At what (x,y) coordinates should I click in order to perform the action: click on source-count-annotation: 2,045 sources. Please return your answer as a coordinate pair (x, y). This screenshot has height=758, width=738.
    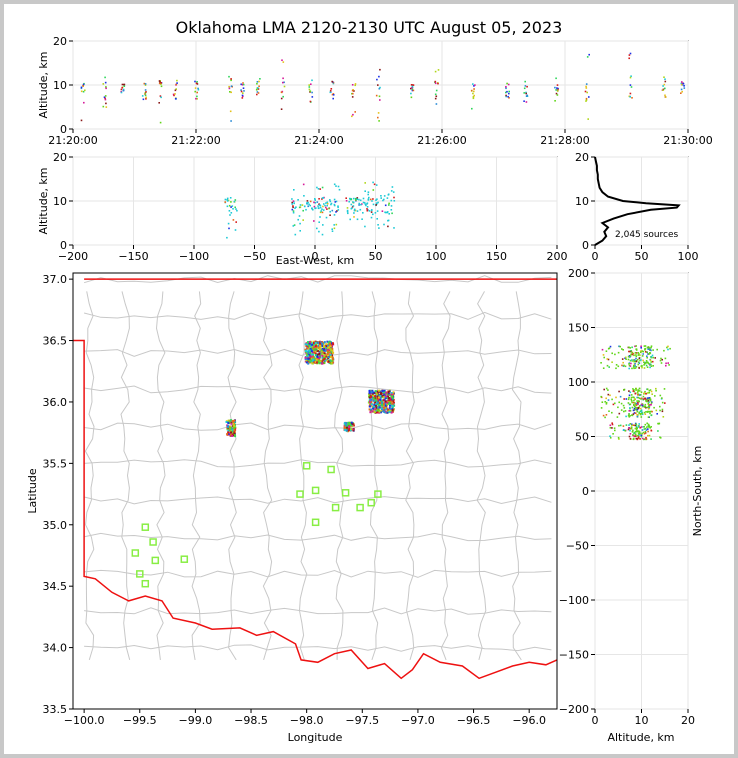
    Looking at the image, I should click on (647, 235).